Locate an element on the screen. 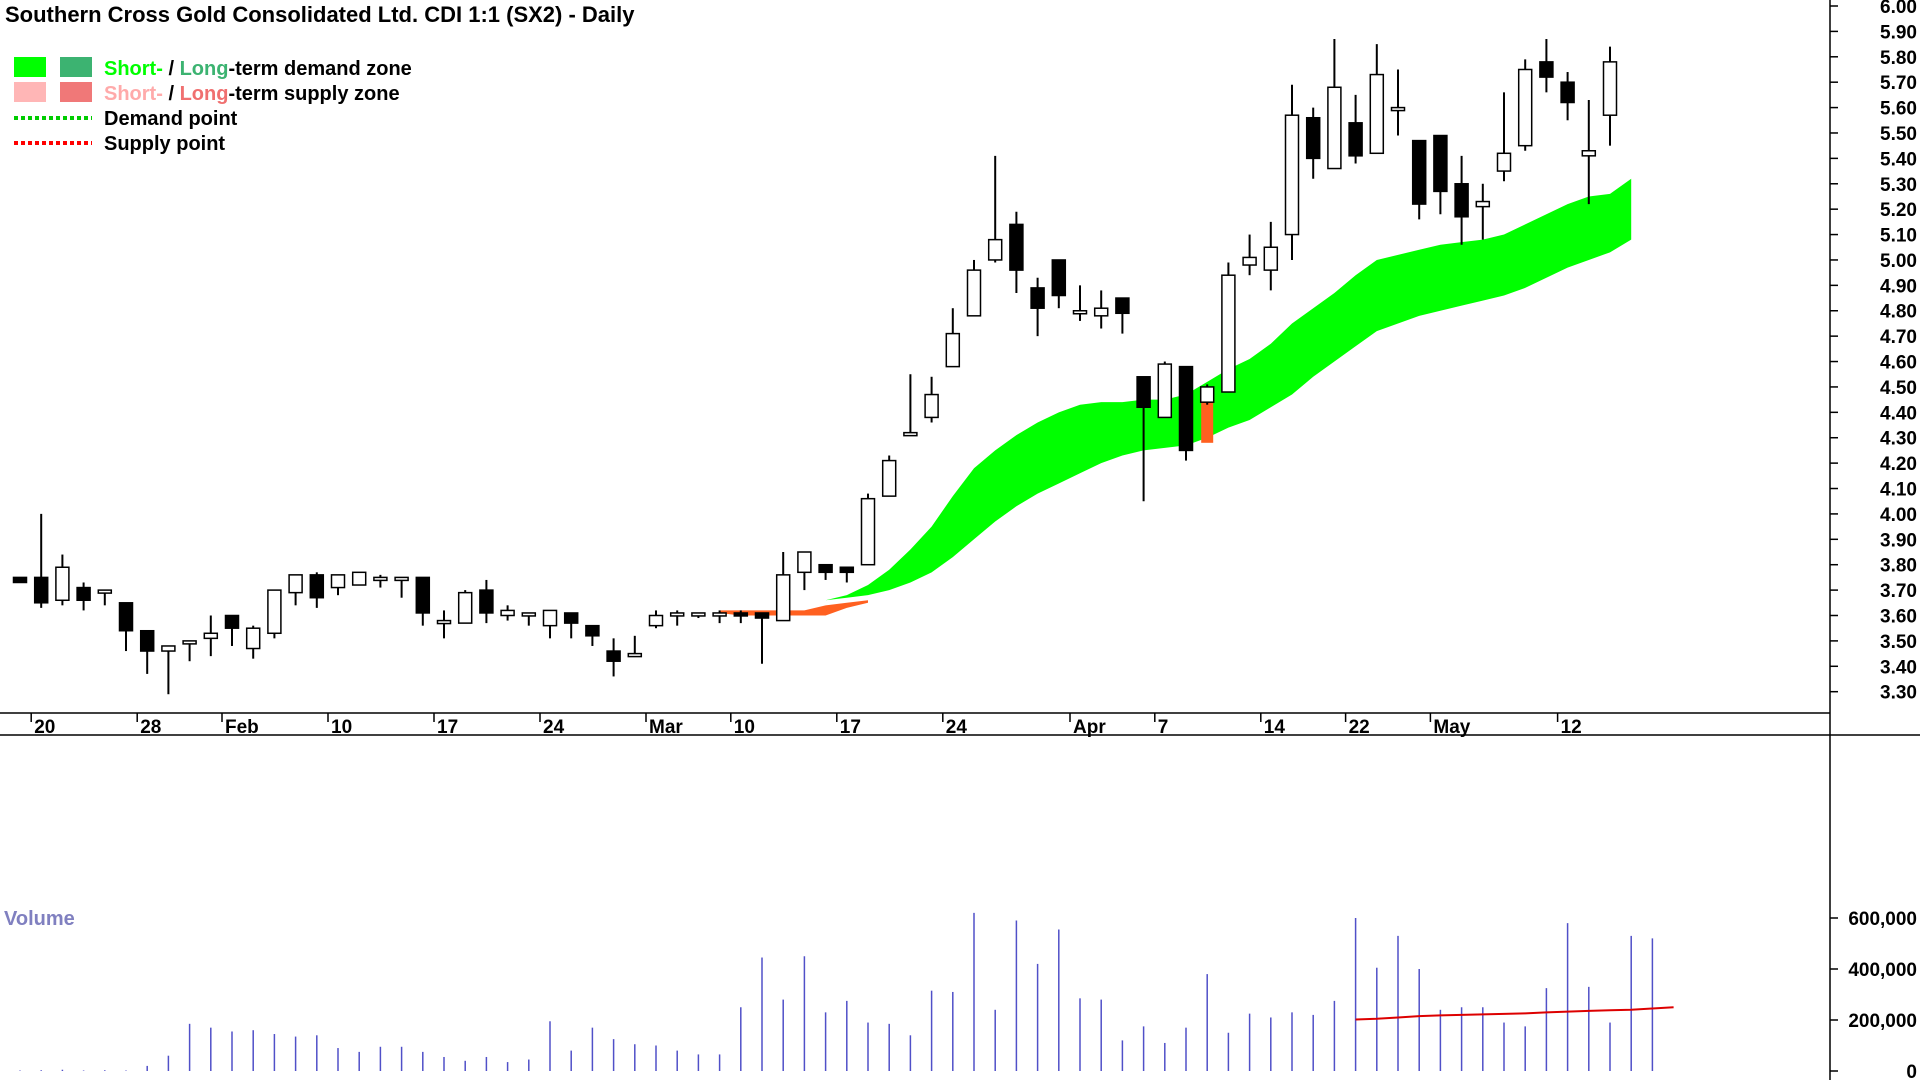  price-tick-label: 4.50 is located at coordinates (1898, 388).